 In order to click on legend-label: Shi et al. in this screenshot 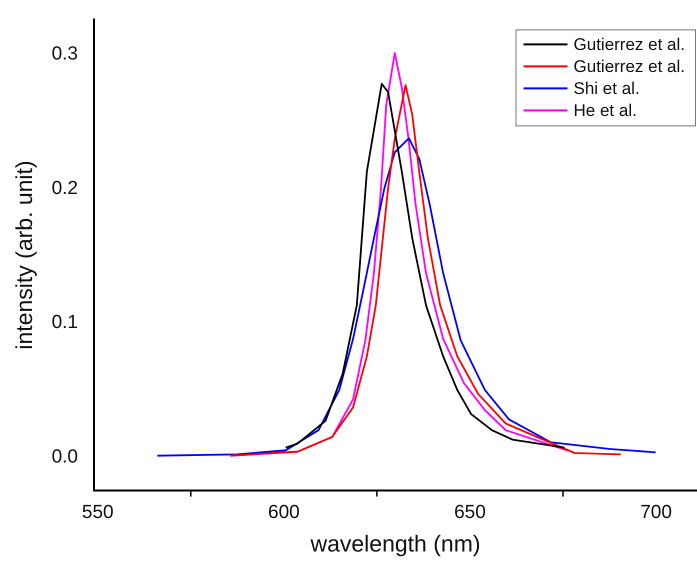, I will do `click(607, 88)`.